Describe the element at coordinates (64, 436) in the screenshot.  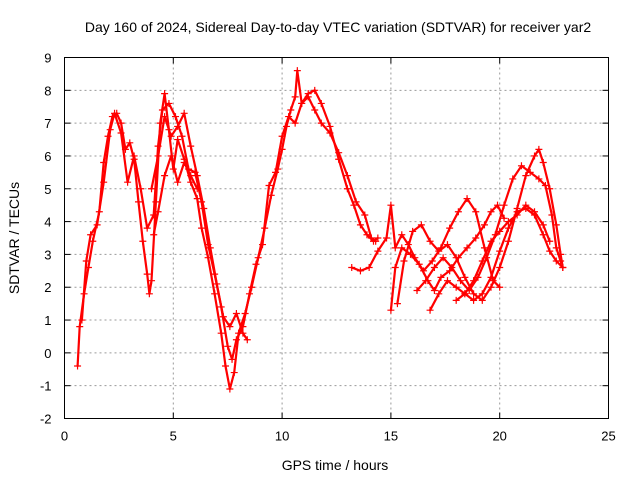
I see `x-tick-label: 0` at that location.